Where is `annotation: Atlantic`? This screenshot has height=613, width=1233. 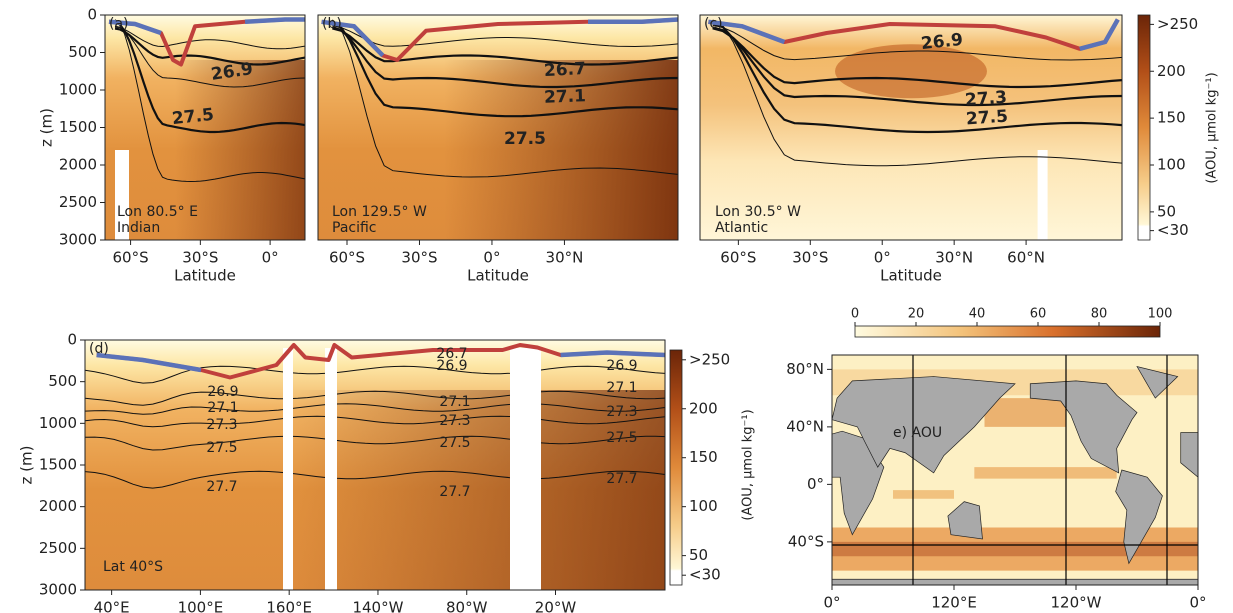
annotation: Atlantic is located at coordinates (741, 228).